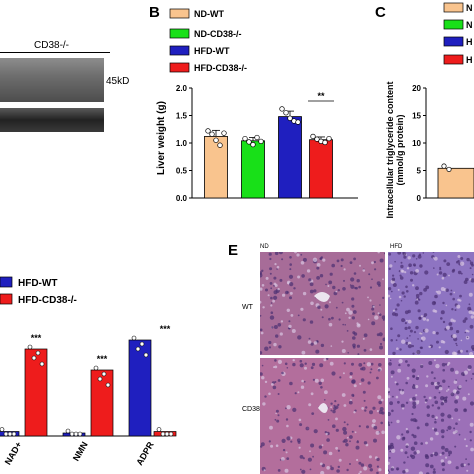  What do you see at coordinates (390, 149) in the screenshot?
I see `chart-c-ylabel-line: Intracellular triglyceride content` at bounding box center [390, 149].